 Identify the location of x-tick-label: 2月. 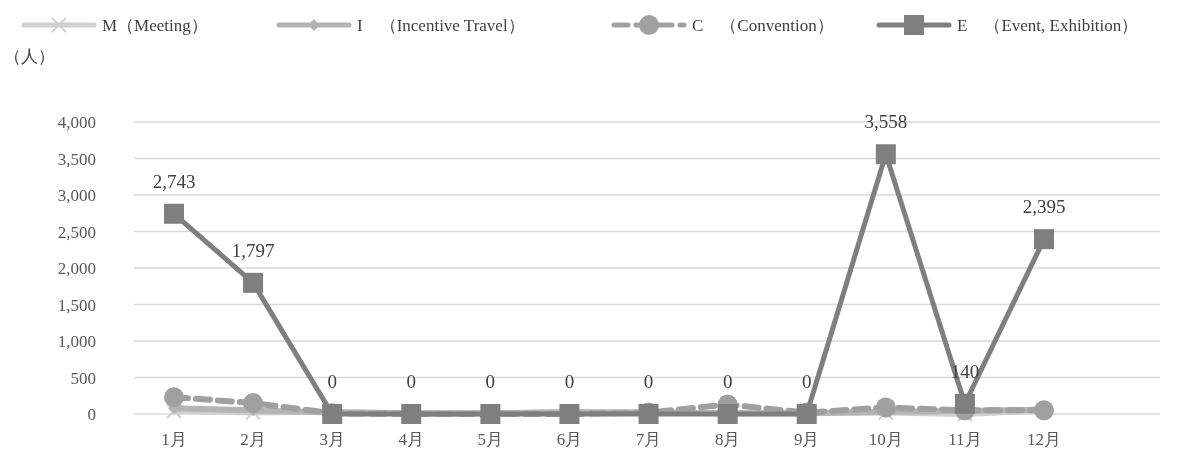
(253, 439).